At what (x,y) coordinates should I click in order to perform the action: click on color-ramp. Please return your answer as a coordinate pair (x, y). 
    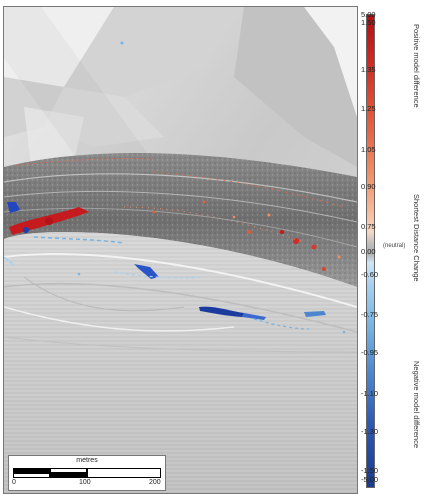
    Looking at the image, I should click on (370, 251).